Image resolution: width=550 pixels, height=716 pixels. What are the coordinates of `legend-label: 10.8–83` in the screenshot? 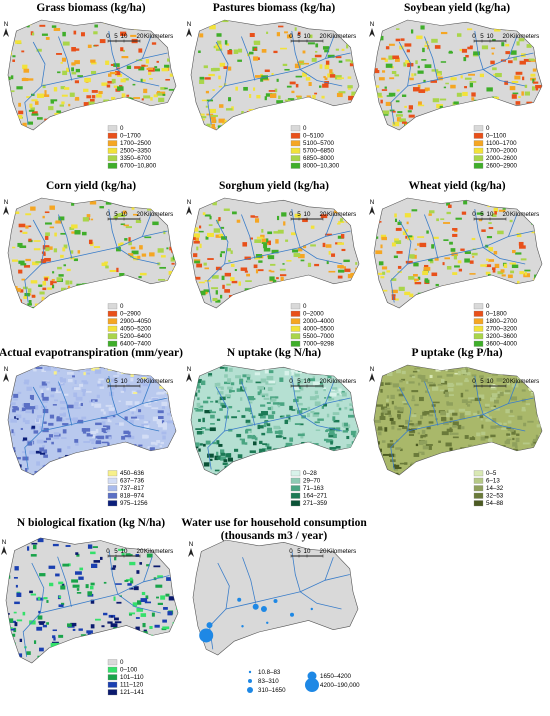 It's located at (269, 672).